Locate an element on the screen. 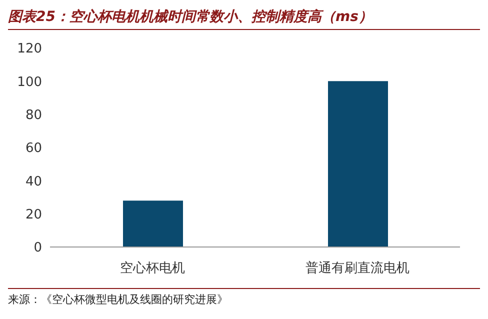  y-tick-label: 0 is located at coordinates (38, 248).